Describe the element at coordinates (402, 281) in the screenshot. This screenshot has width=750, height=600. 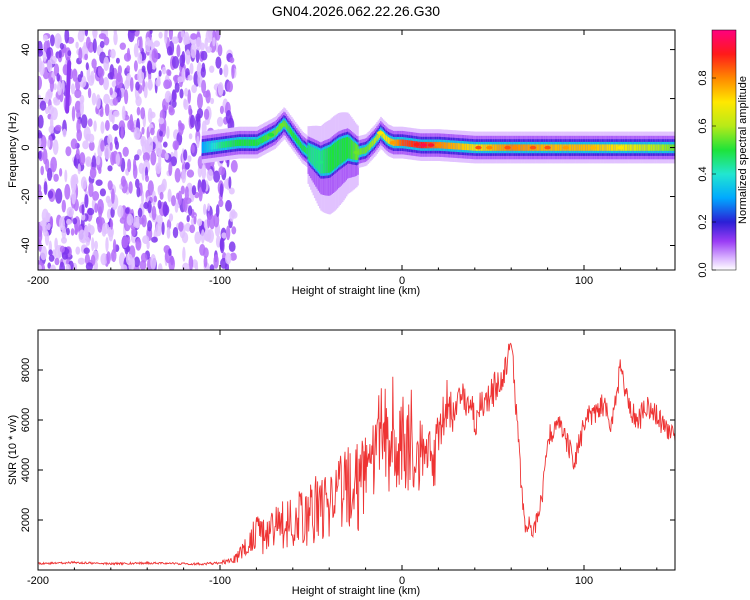
I see `x-tick-label: 0` at that location.